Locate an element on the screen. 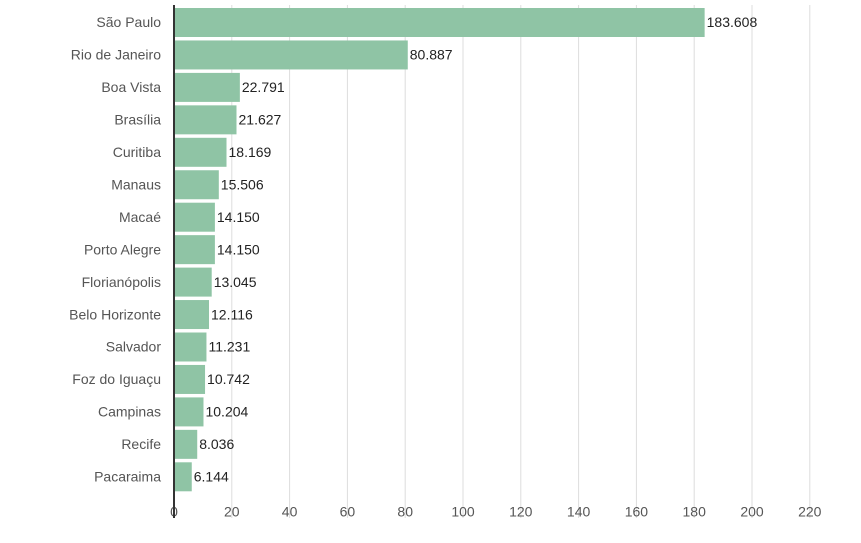 The width and height of the screenshot is (861, 543). value-label: 13.045 is located at coordinates (235, 282).